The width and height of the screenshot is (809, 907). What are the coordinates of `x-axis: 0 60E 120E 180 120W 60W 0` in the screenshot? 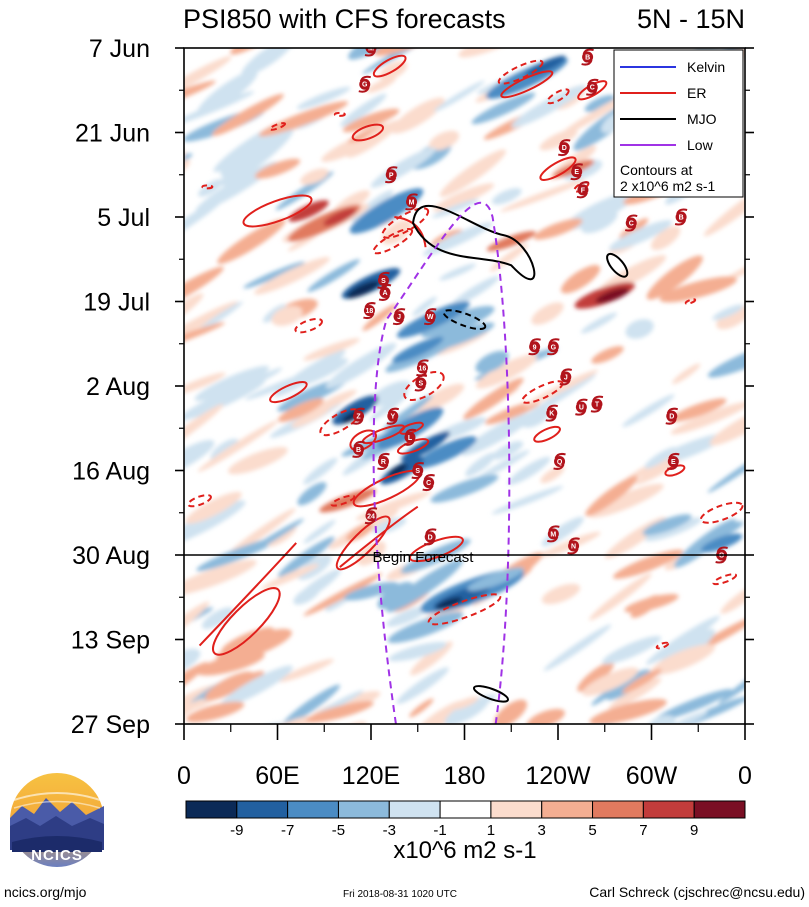 It's located at (464, 757).